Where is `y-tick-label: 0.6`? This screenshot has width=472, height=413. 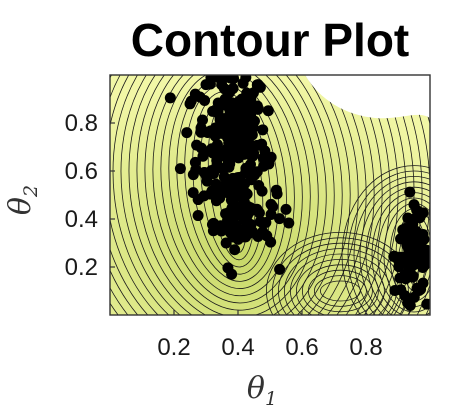 y-tick-label: 0.6 is located at coordinates (81, 171).